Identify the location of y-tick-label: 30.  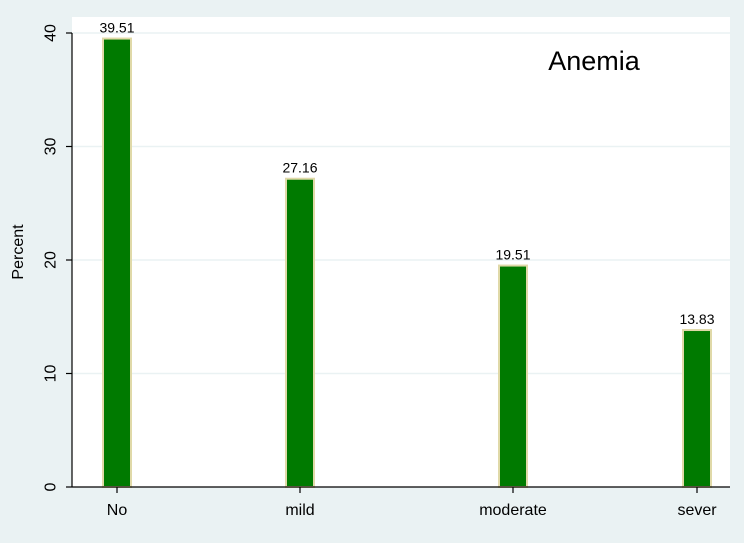
(51, 147).